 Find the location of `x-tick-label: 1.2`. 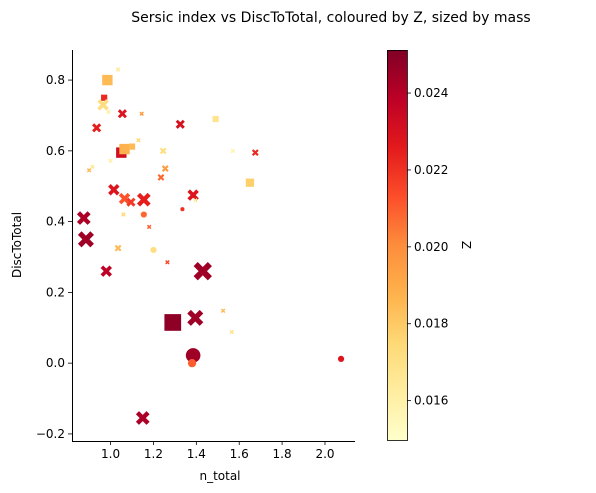

x-tick-label: 1.2 is located at coordinates (153, 454).